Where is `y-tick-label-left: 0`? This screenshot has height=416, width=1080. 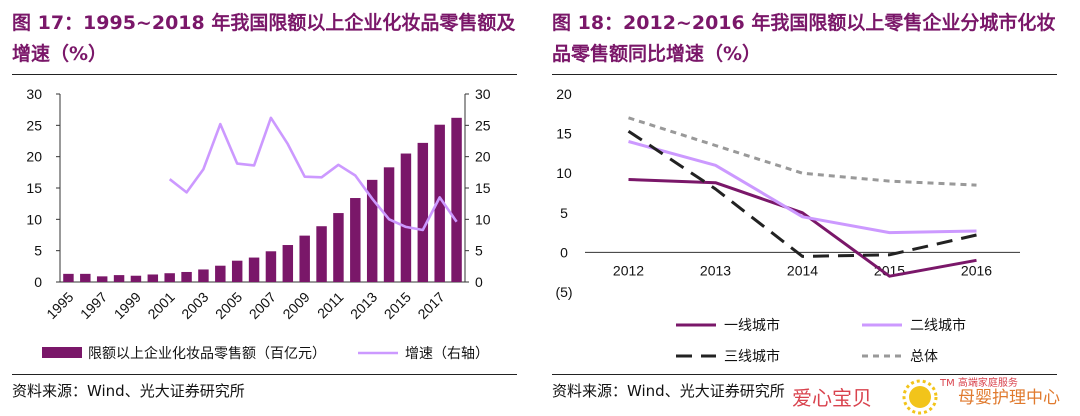
y-tick-label-left: 0 is located at coordinates (38, 282).